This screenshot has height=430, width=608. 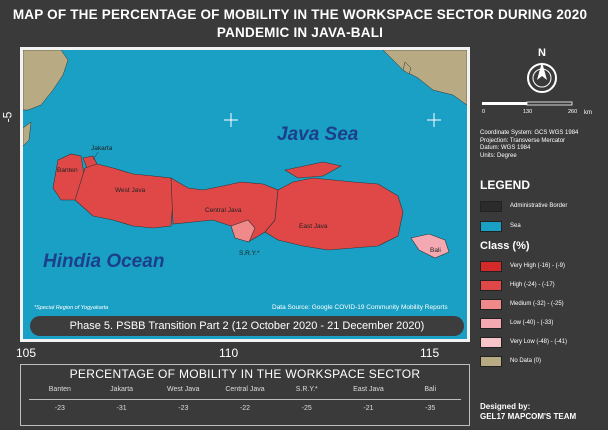 I want to click on table-header: East Java, so click(x=368, y=389).